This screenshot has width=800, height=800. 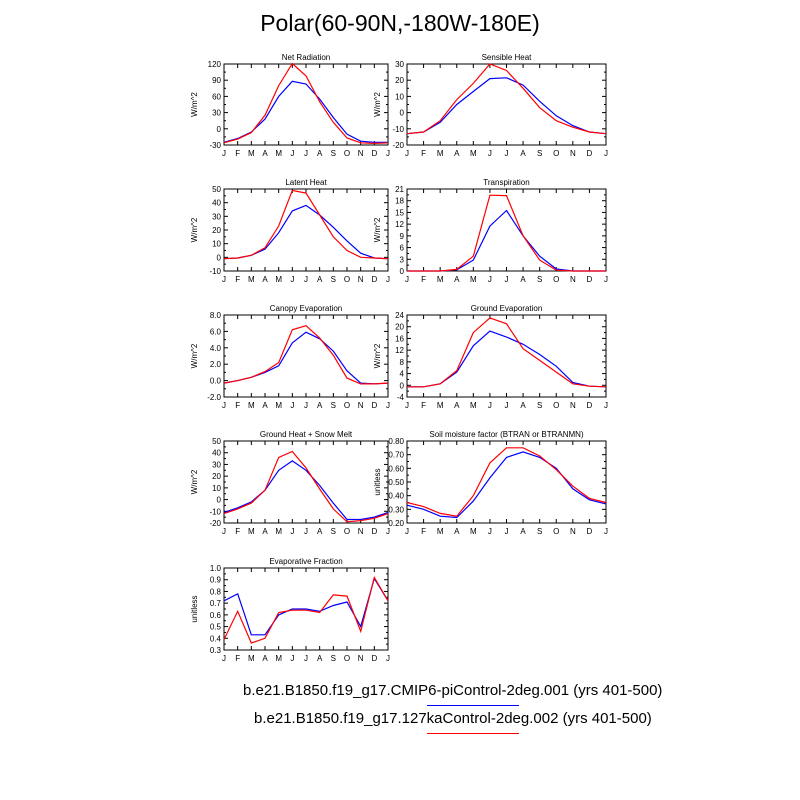 What do you see at coordinates (216, 364) in the screenshot?
I see `y-tick-label: 2.0` at bounding box center [216, 364].